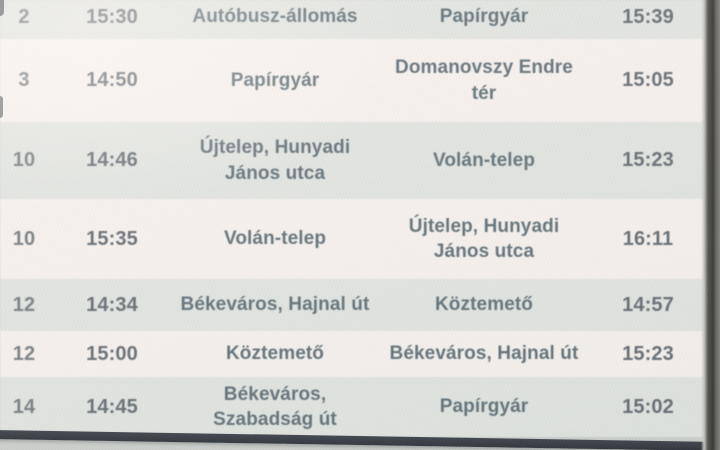  What do you see at coordinates (648, 17) in the screenshot?
I see `arrival-time: 15:39` at bounding box center [648, 17].